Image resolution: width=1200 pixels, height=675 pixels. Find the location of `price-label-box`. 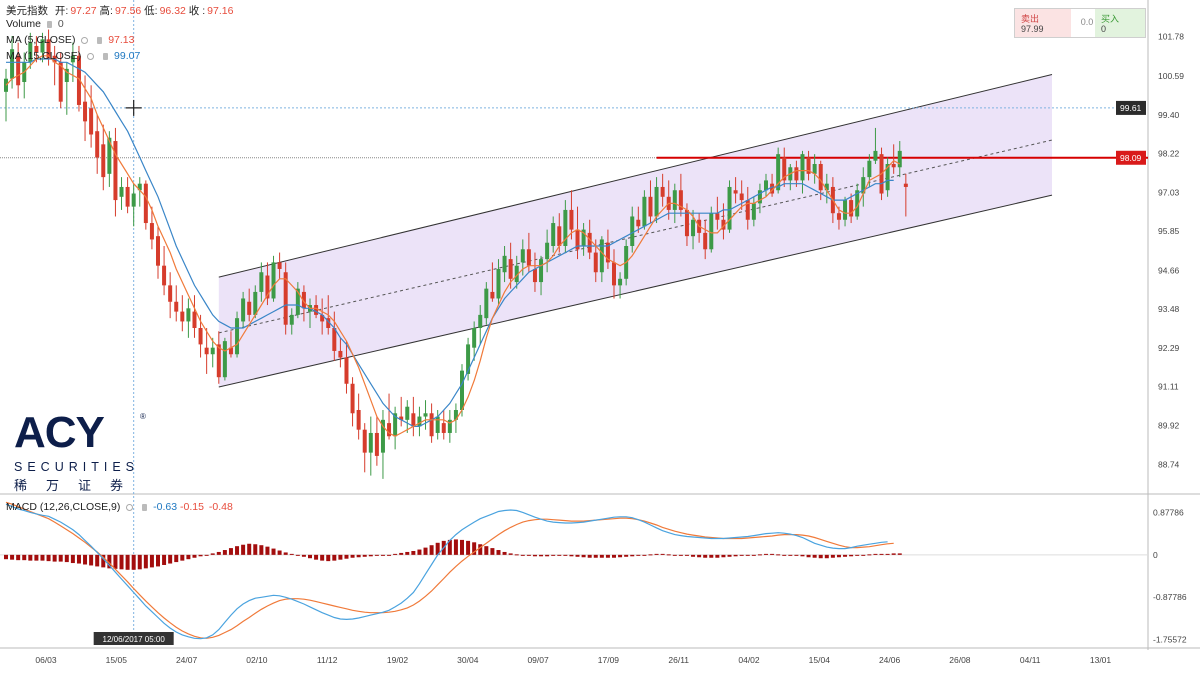

price-label-box is located at coordinates (1131, 157).